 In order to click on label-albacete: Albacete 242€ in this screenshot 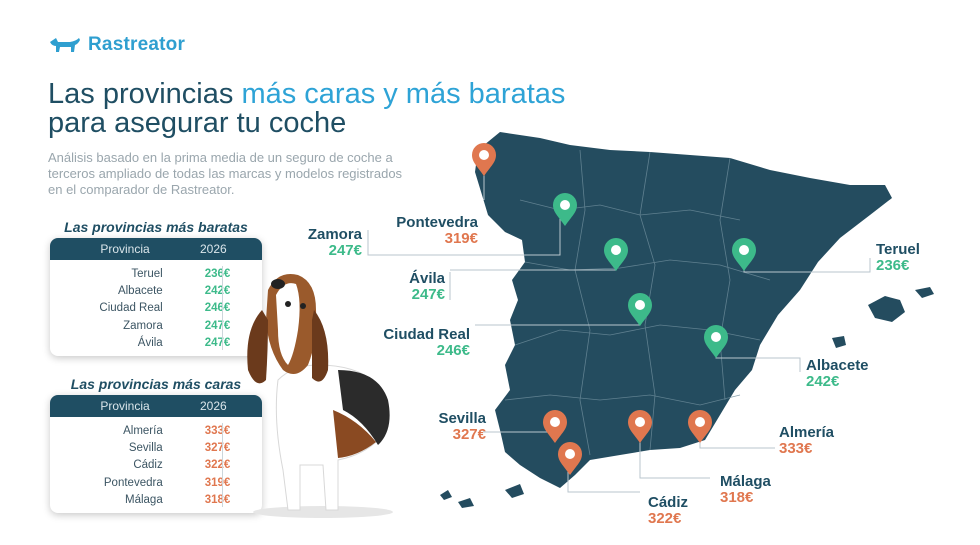, I will do `click(851, 374)`.